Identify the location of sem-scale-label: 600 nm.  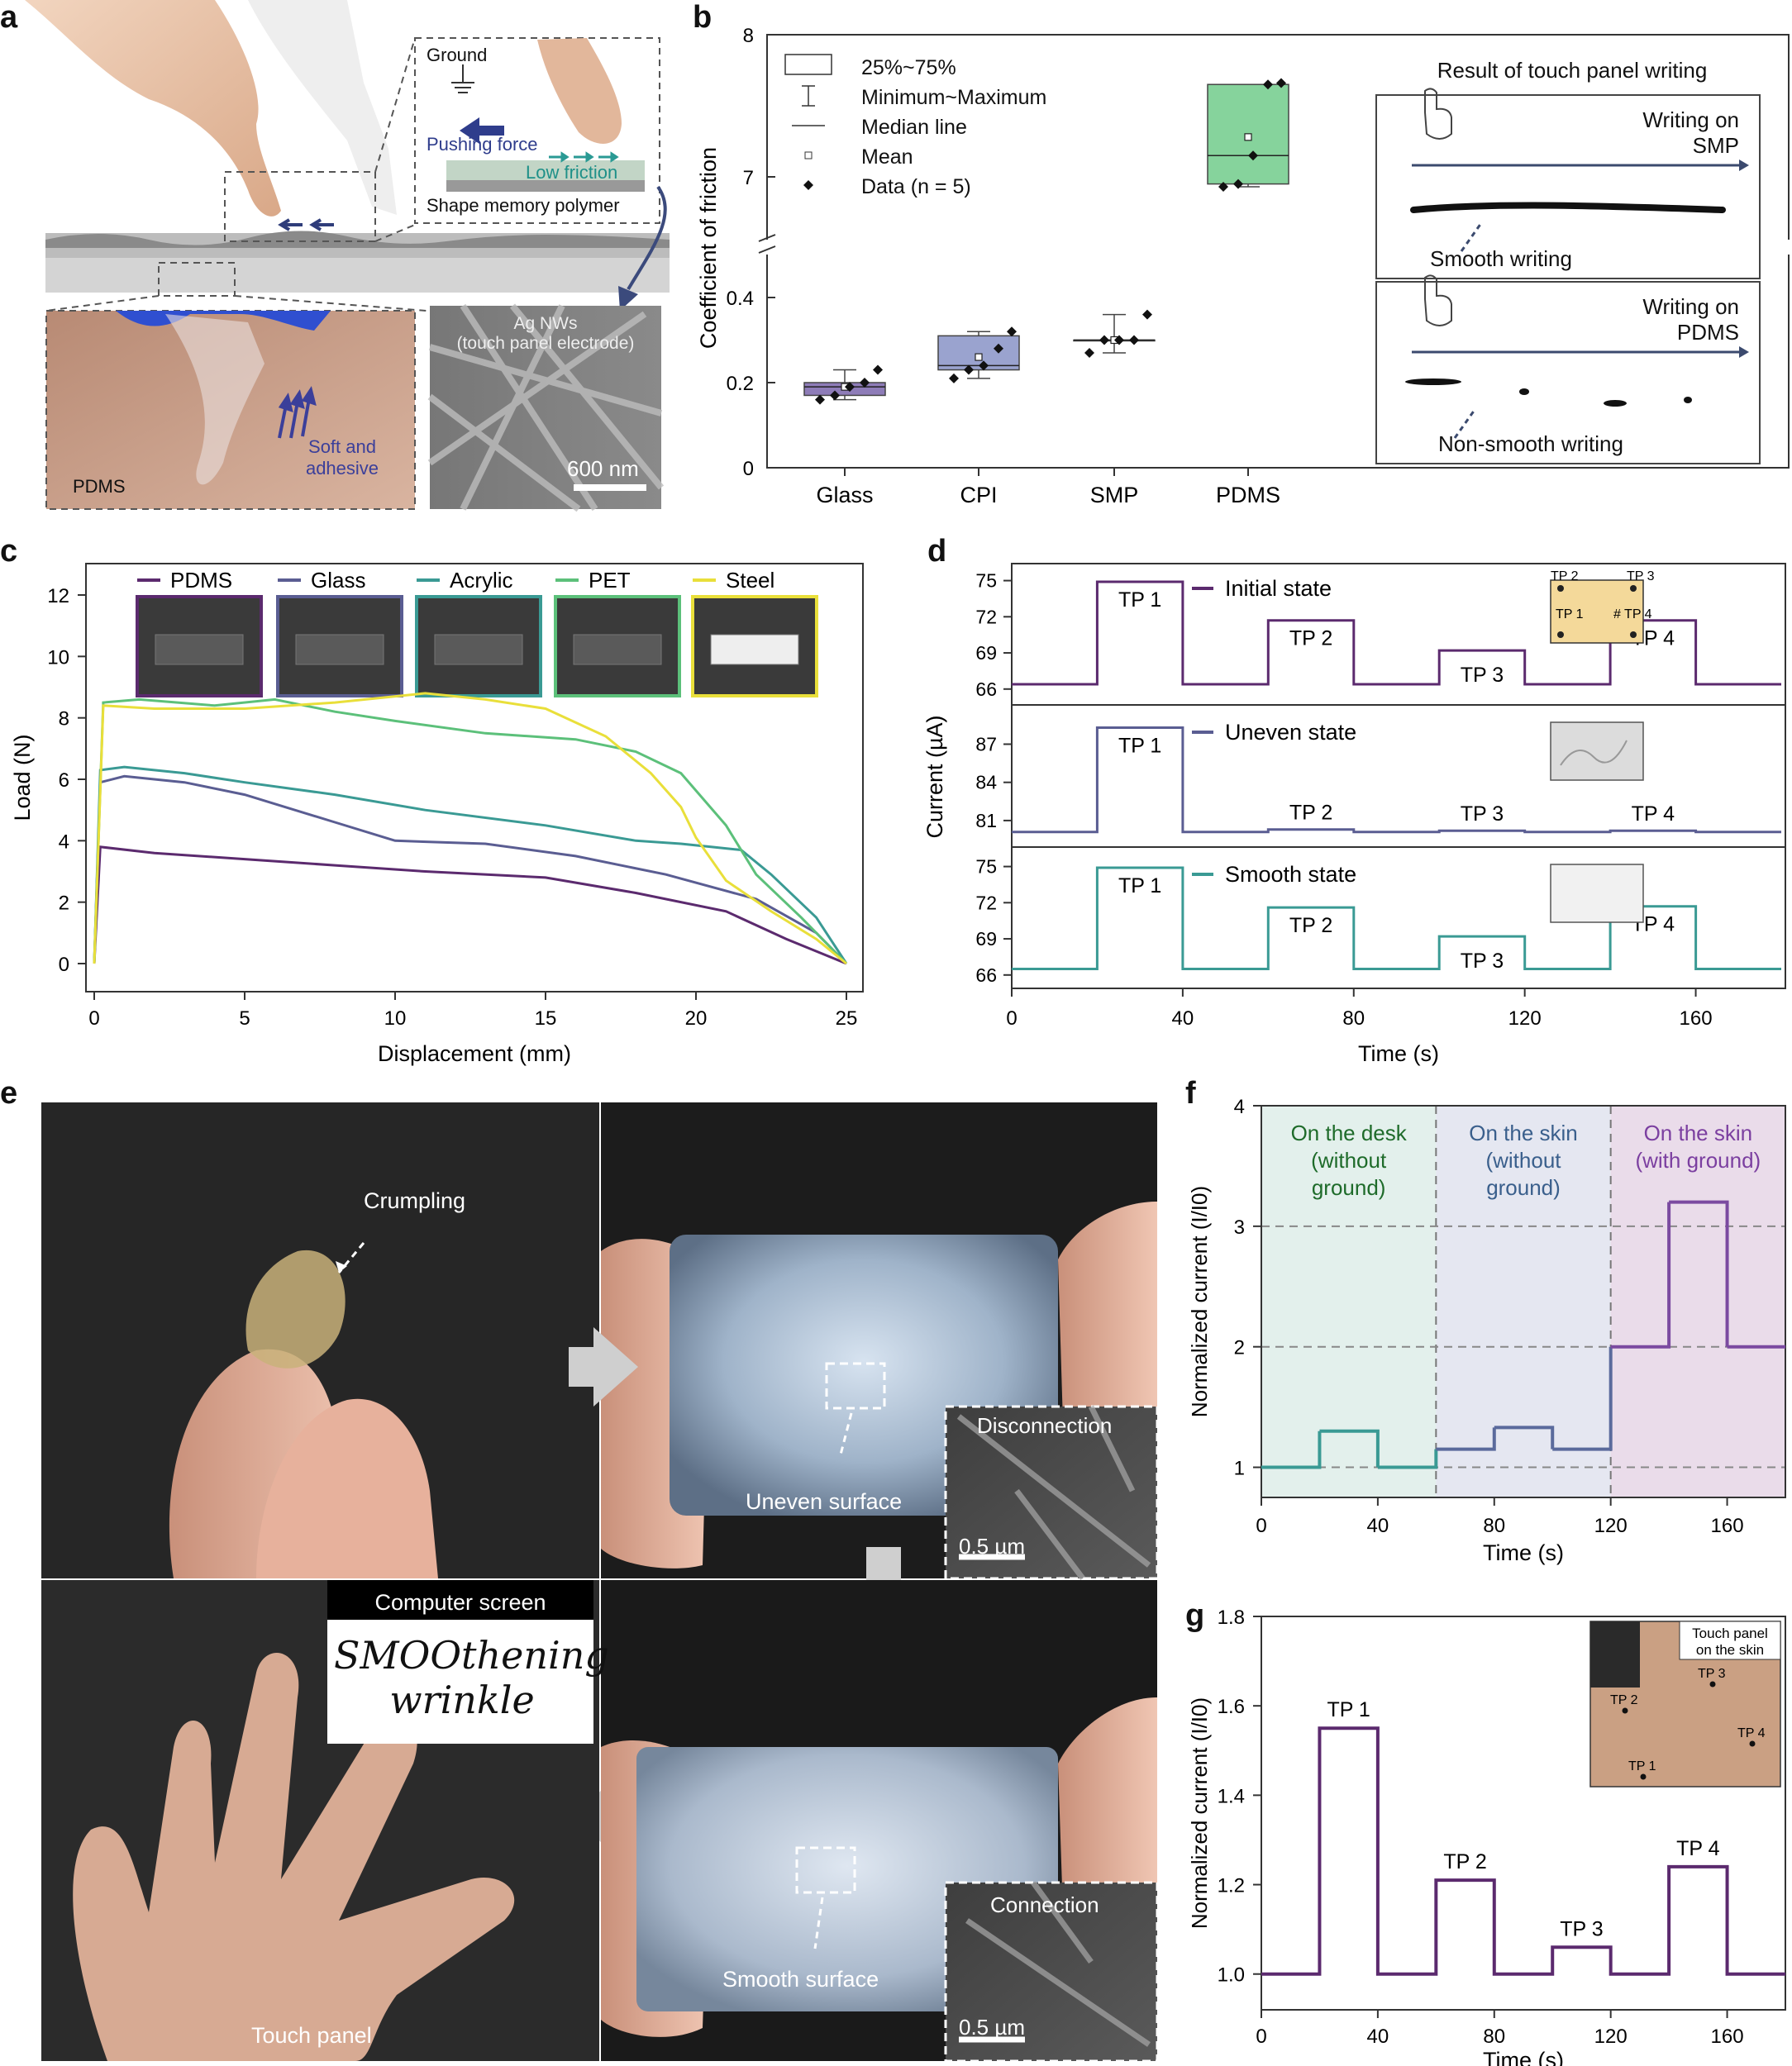
(603, 468).